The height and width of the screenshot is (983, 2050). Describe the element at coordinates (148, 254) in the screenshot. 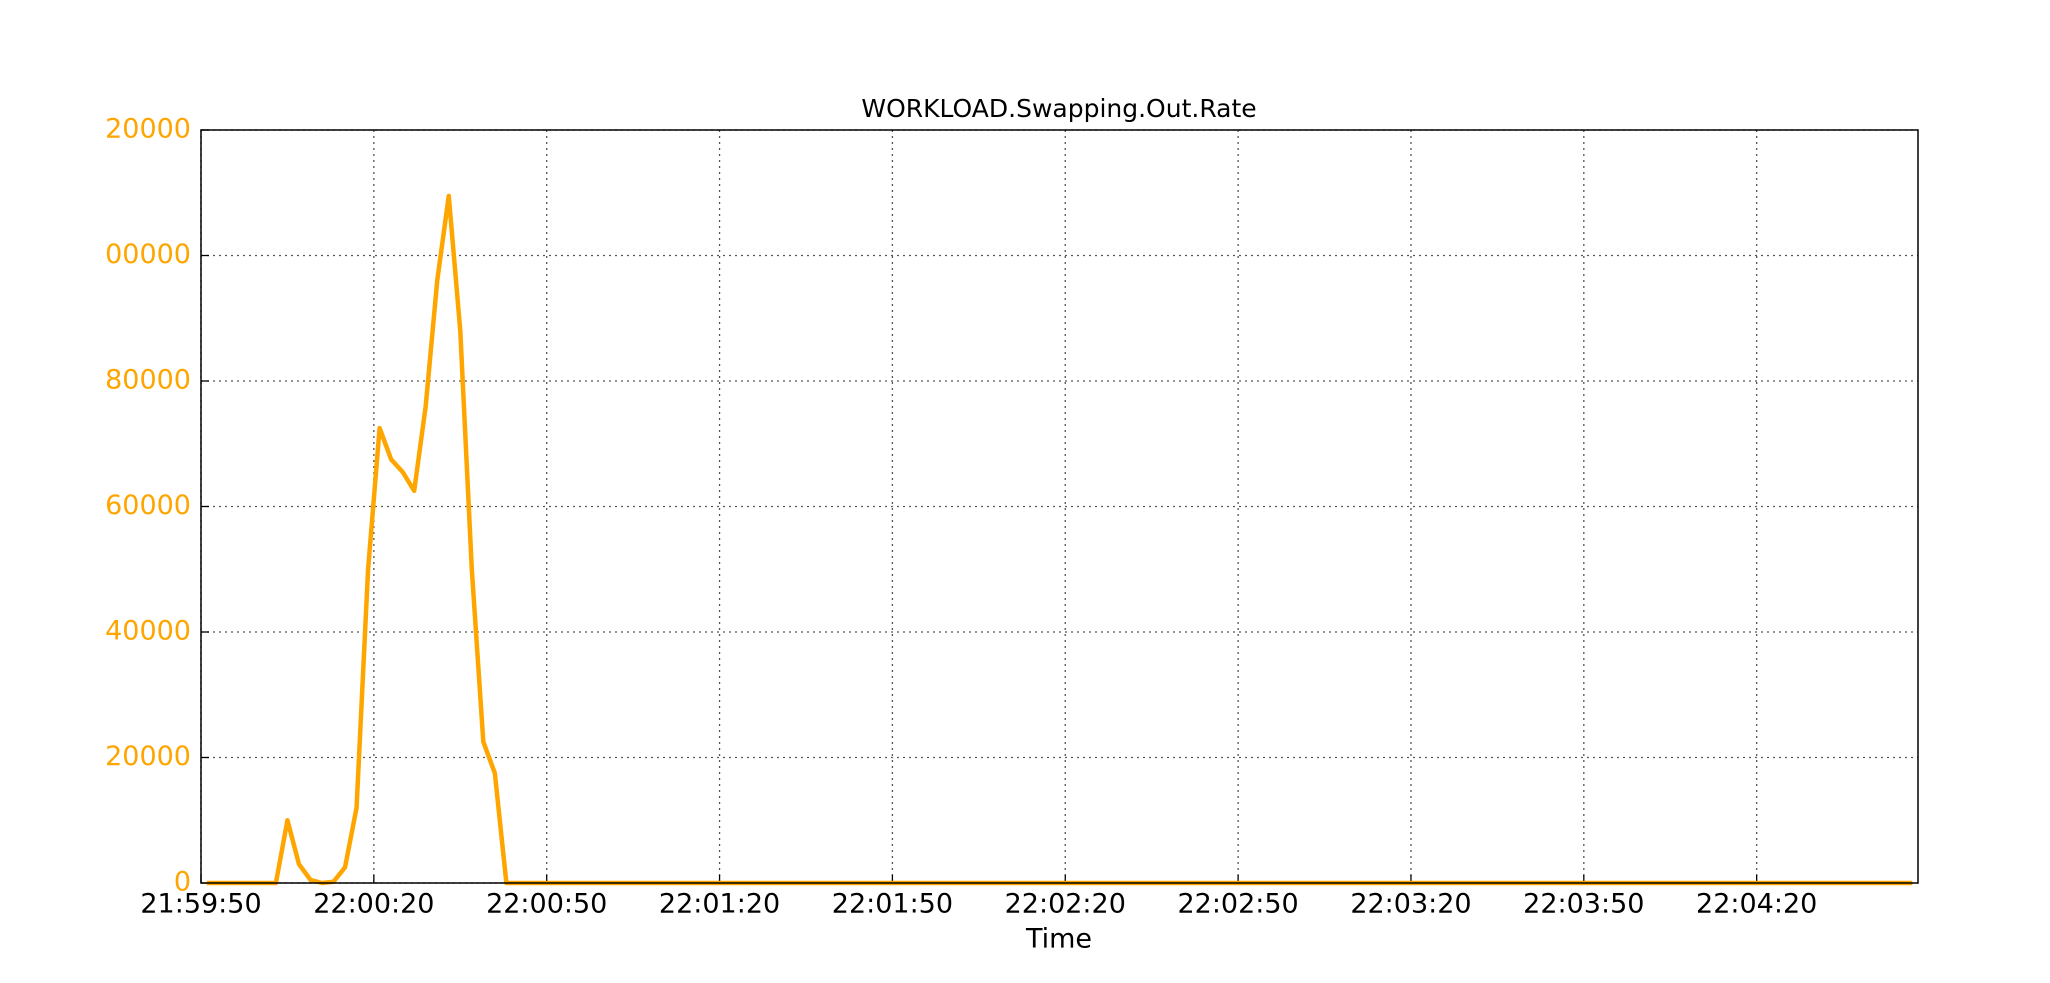

I see `y-tick-label: 00000` at that location.